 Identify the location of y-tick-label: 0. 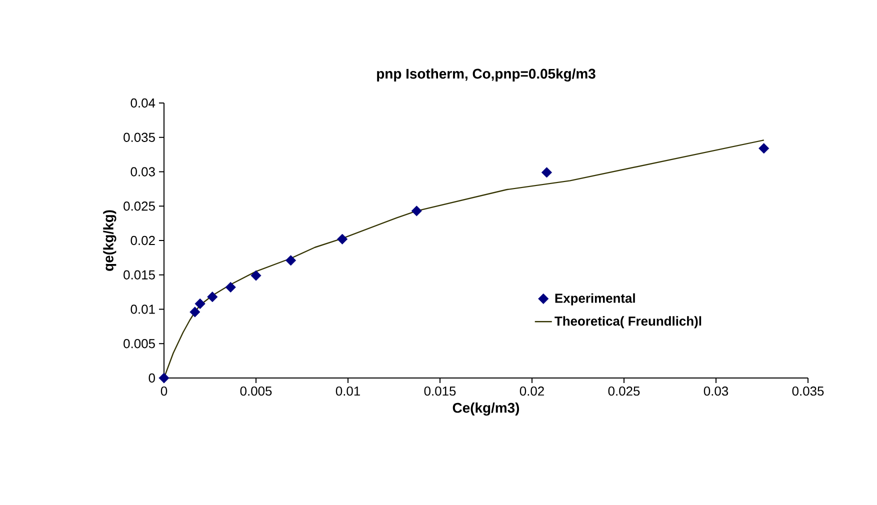
(151, 378).